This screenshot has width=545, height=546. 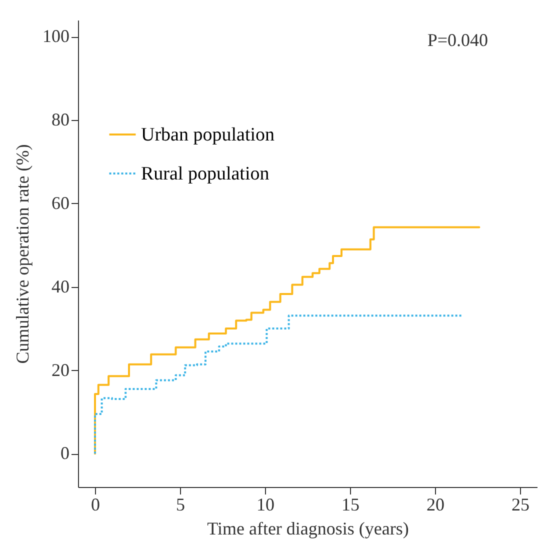 What do you see at coordinates (61, 286) in the screenshot?
I see `y-tick-label: 40` at bounding box center [61, 286].